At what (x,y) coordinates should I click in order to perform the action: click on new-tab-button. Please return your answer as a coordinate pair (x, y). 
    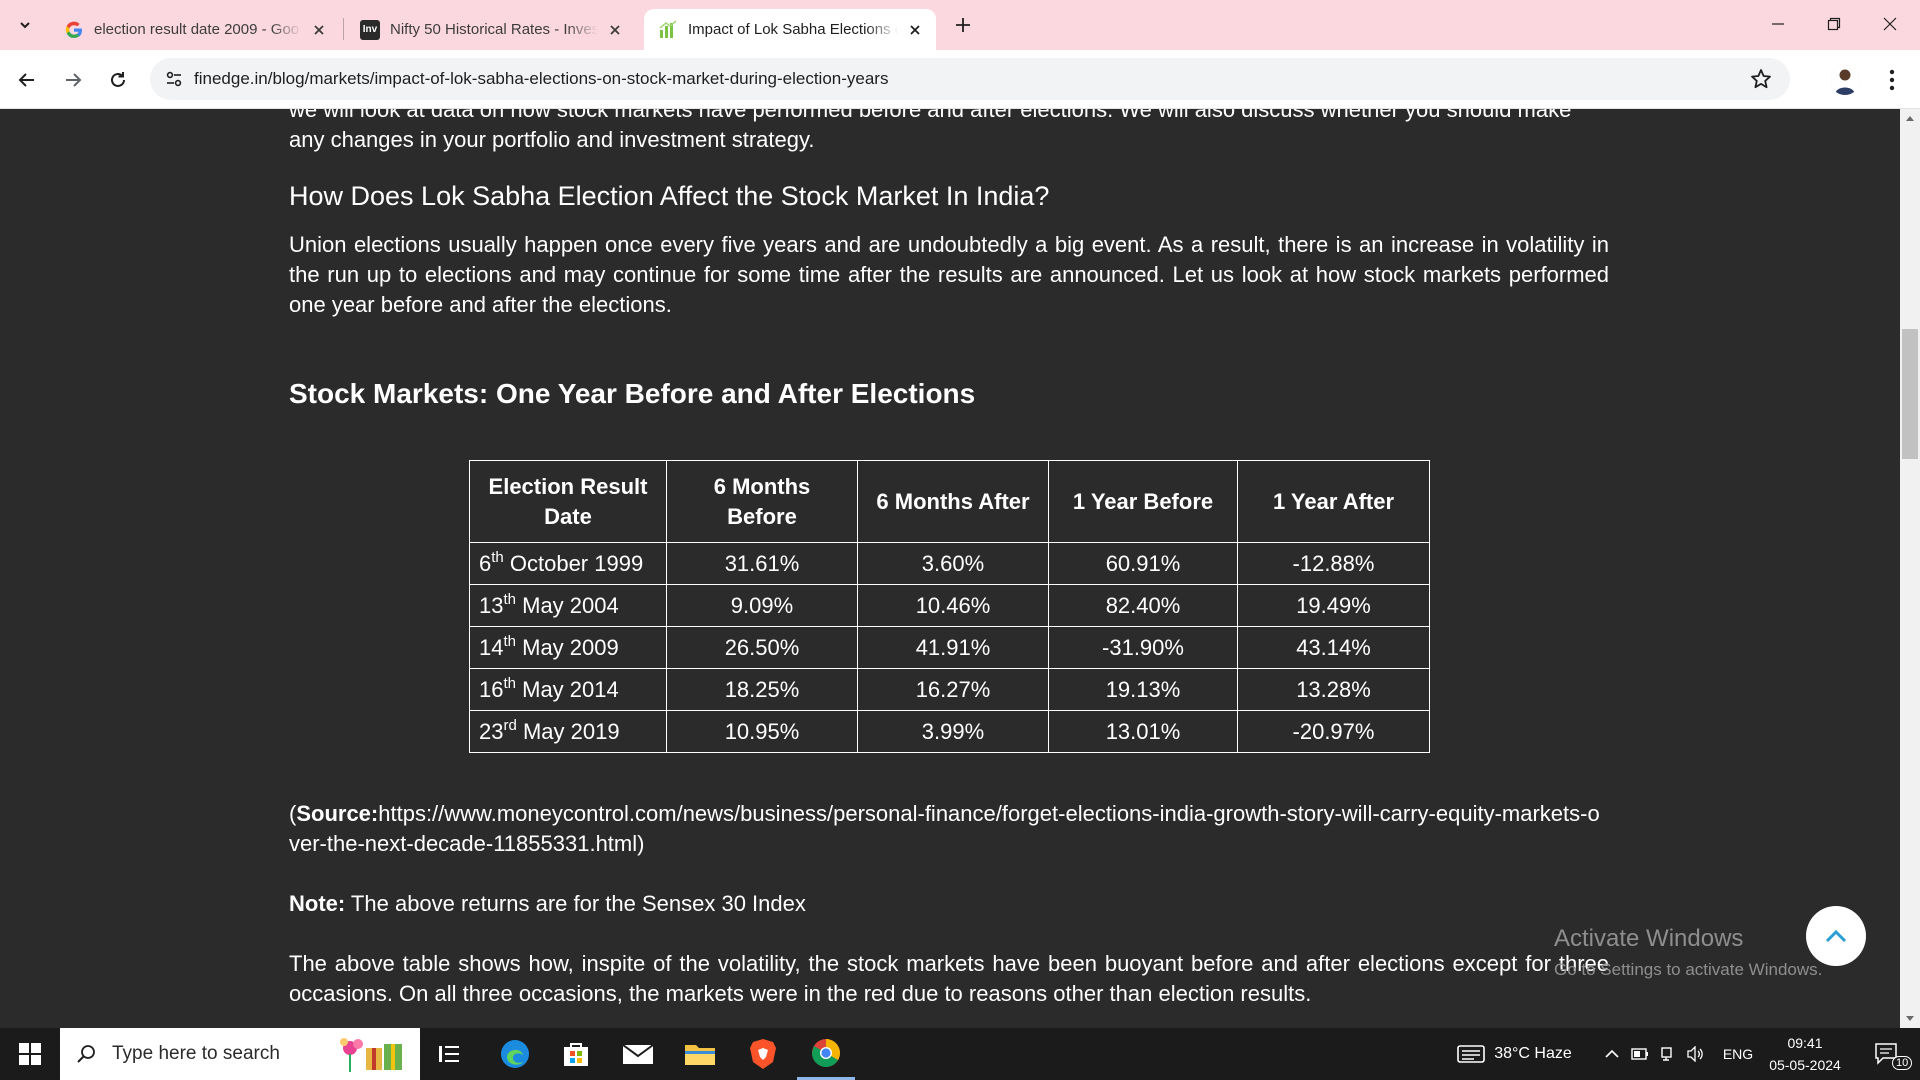
    Looking at the image, I should click on (963, 25).